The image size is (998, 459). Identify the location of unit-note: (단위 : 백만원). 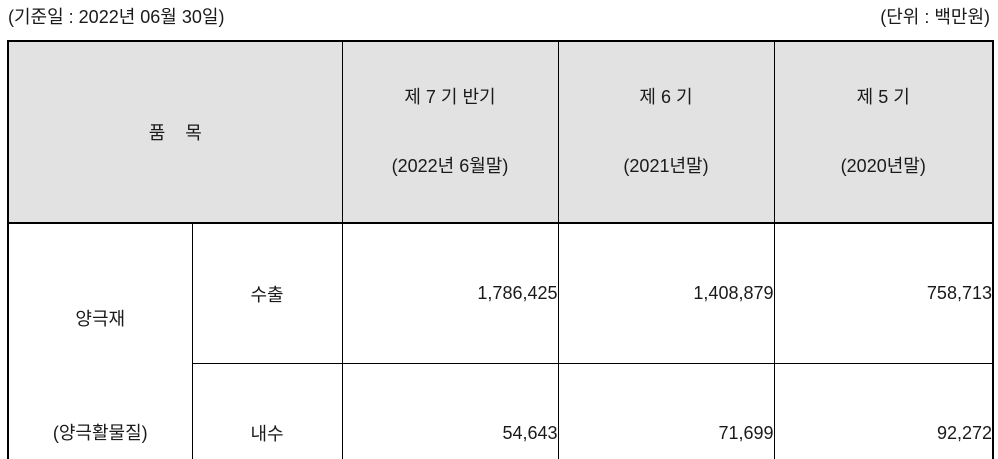
(935, 17).